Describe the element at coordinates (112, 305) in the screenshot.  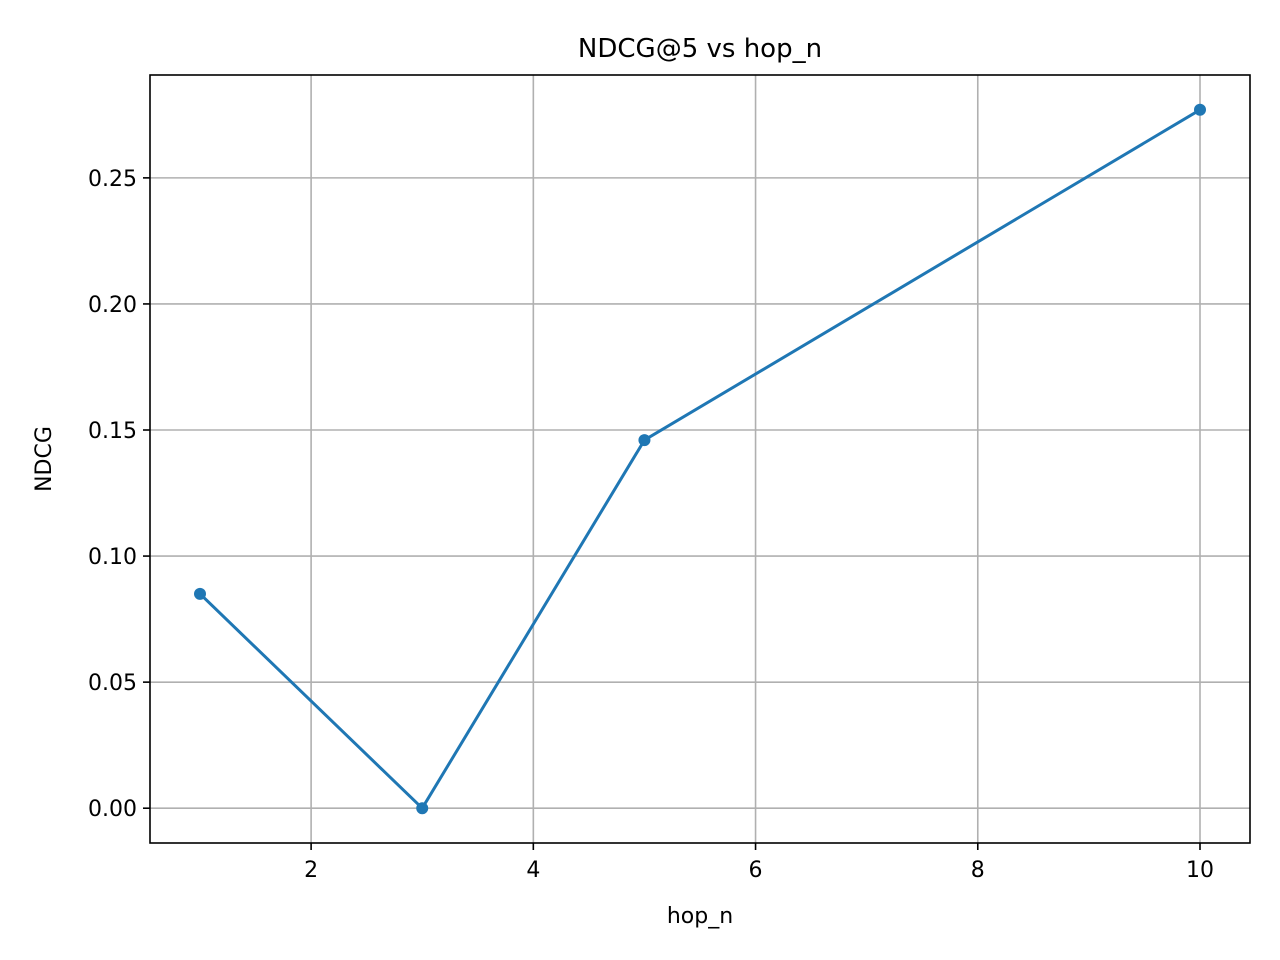
I see `y-tick-label: 0.20` at that location.